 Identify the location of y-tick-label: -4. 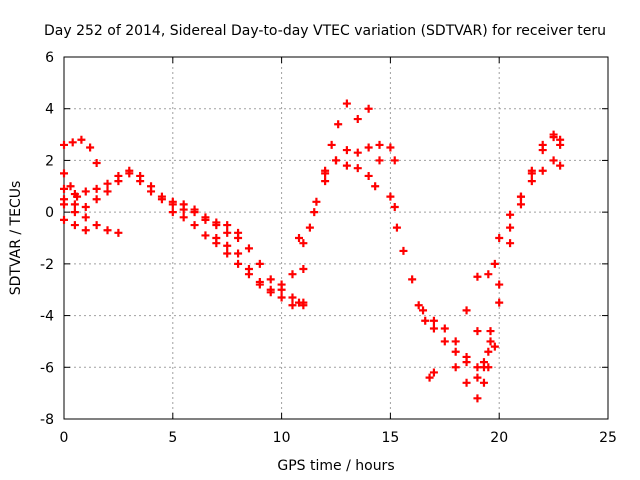
(47, 317).